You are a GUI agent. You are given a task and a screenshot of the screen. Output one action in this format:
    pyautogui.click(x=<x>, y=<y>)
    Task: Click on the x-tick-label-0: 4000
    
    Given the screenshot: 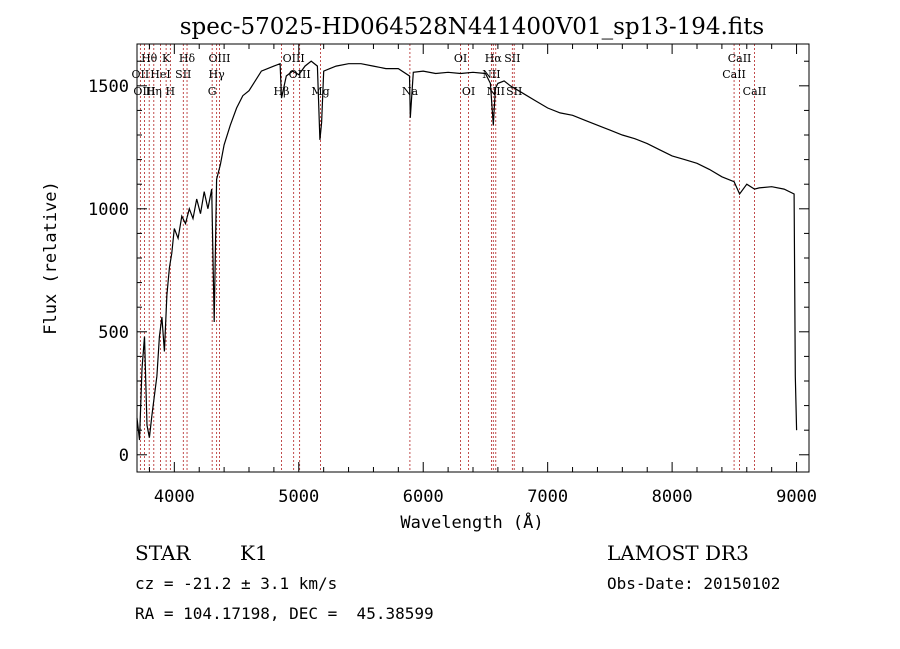 What is the action you would take?
    pyautogui.click(x=174, y=497)
    